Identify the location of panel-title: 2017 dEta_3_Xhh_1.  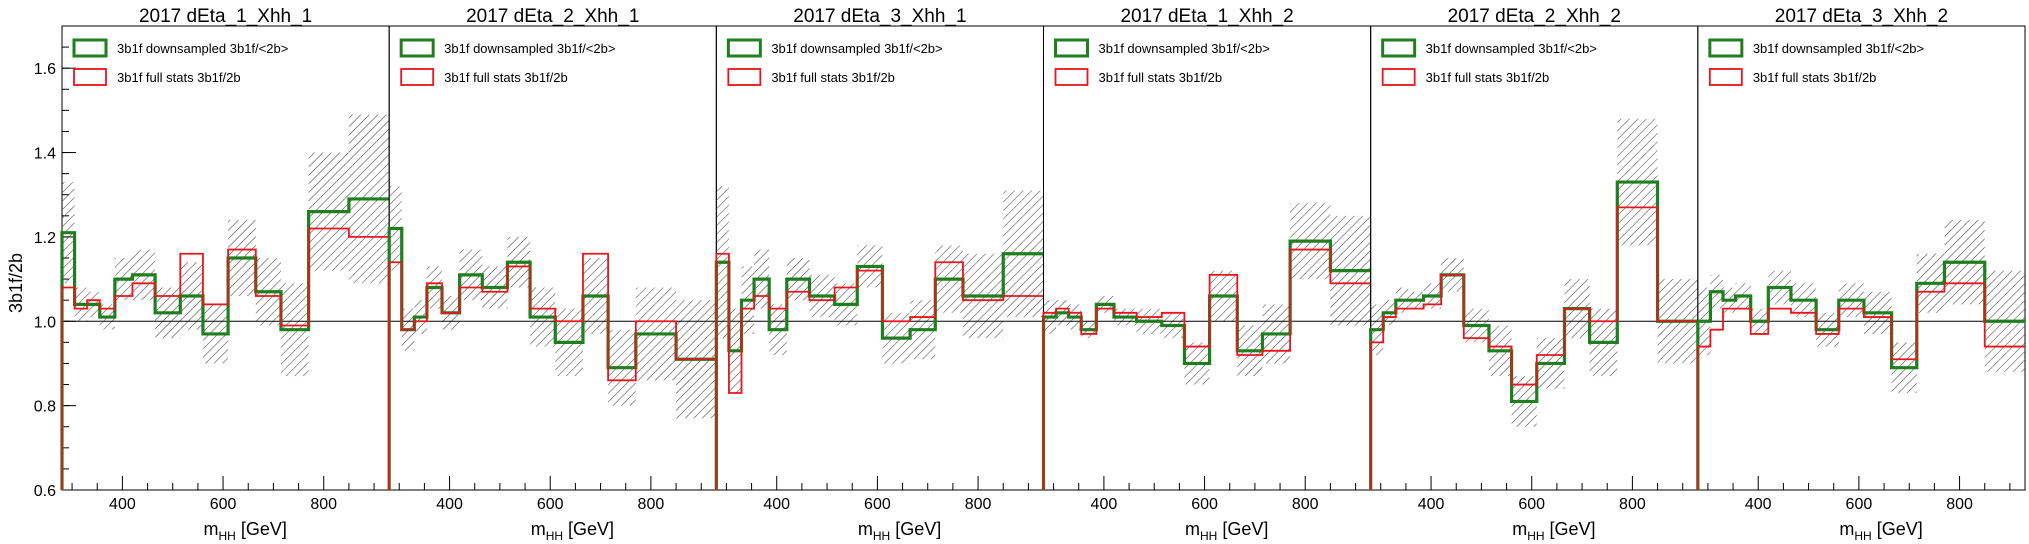
(879, 16).